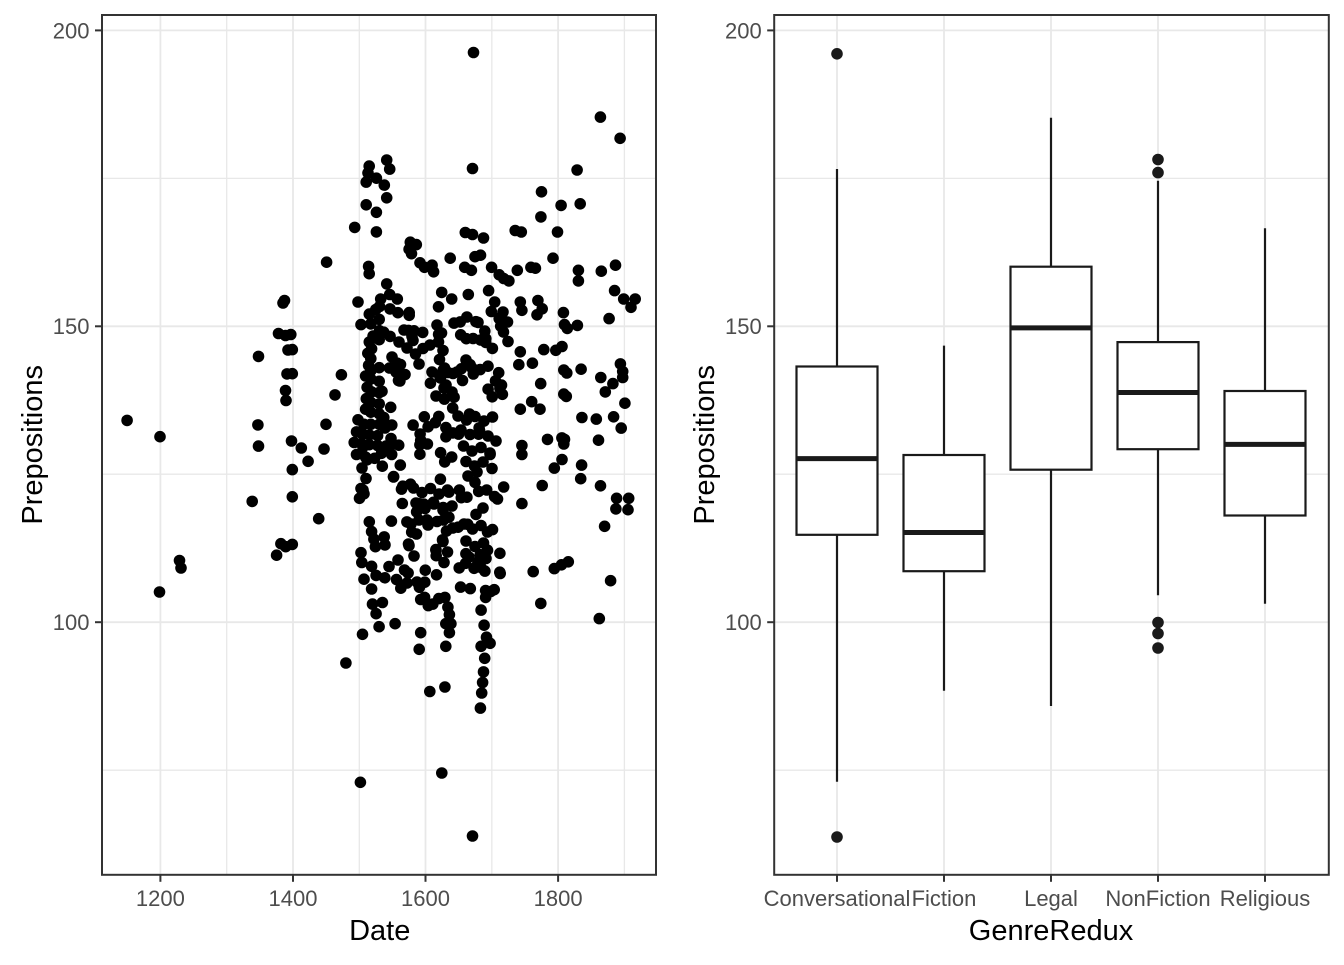  What do you see at coordinates (293, 898) in the screenshot?
I see `svg-text: 1400` at bounding box center [293, 898].